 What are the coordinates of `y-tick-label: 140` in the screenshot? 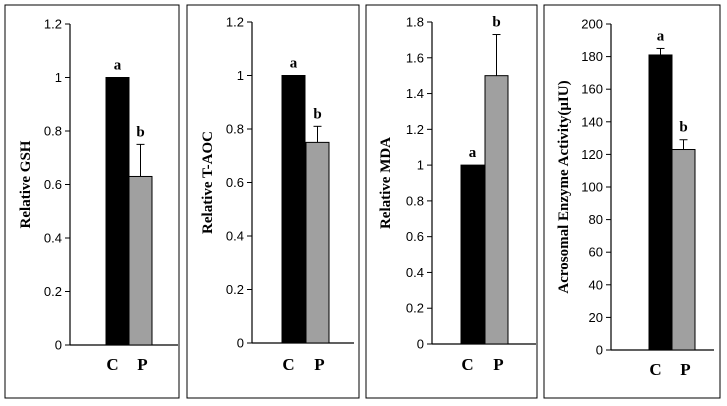 It's located at (592, 121).